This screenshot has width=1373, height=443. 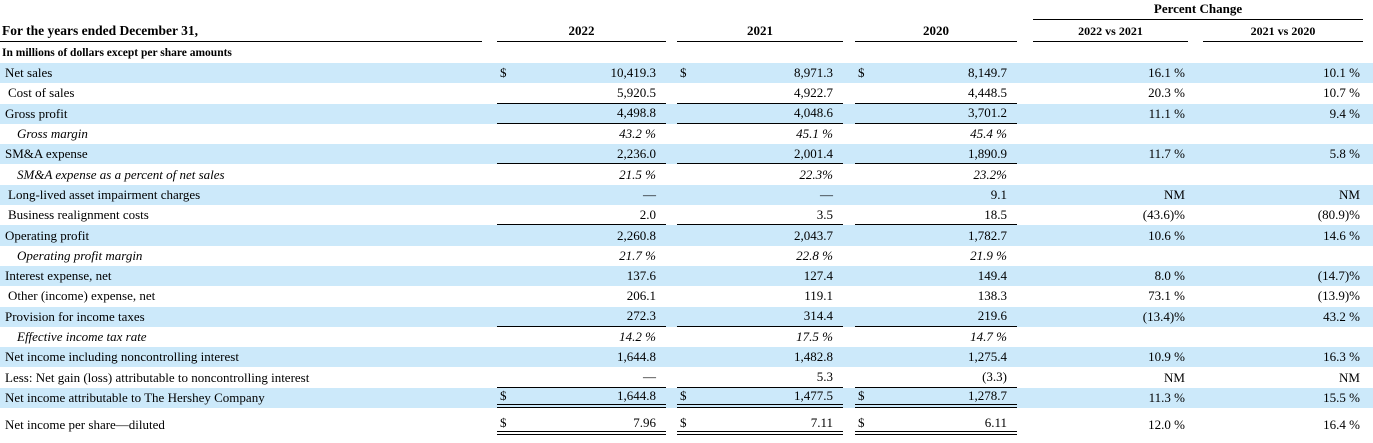 What do you see at coordinates (936, 357) in the screenshot?
I see `amount-cell-2020: 1,275.4` at bounding box center [936, 357].